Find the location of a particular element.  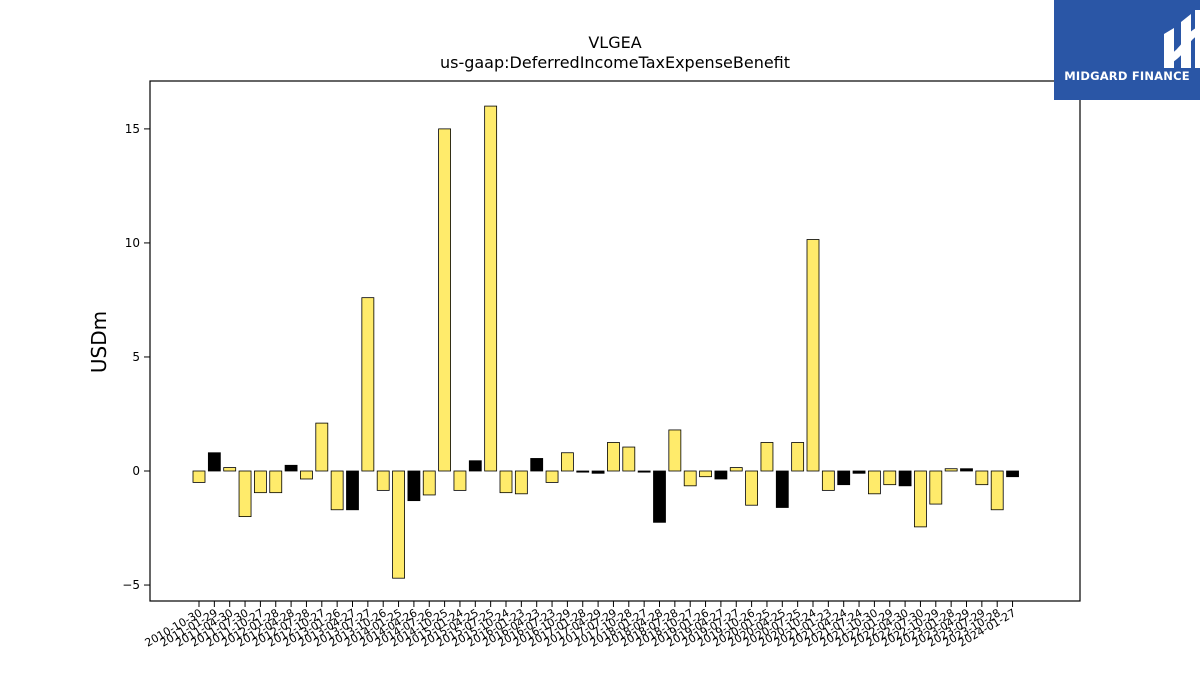

logo-text: MIDGARD FINANCE is located at coordinates (1127, 76).